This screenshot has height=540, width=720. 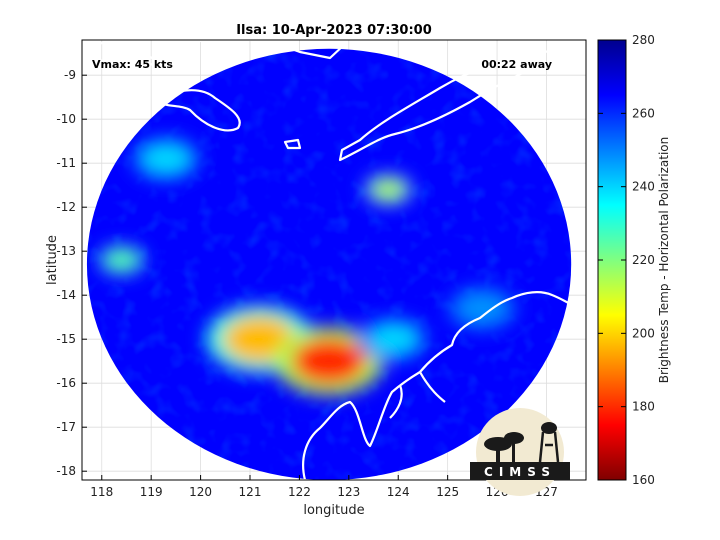 What do you see at coordinates (70, 75) in the screenshot?
I see `y-tick-label: -9` at bounding box center [70, 75].